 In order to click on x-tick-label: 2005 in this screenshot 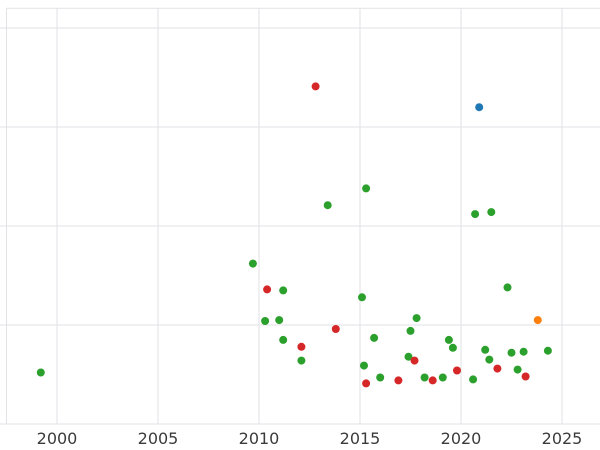, I will do `click(158, 438)`.